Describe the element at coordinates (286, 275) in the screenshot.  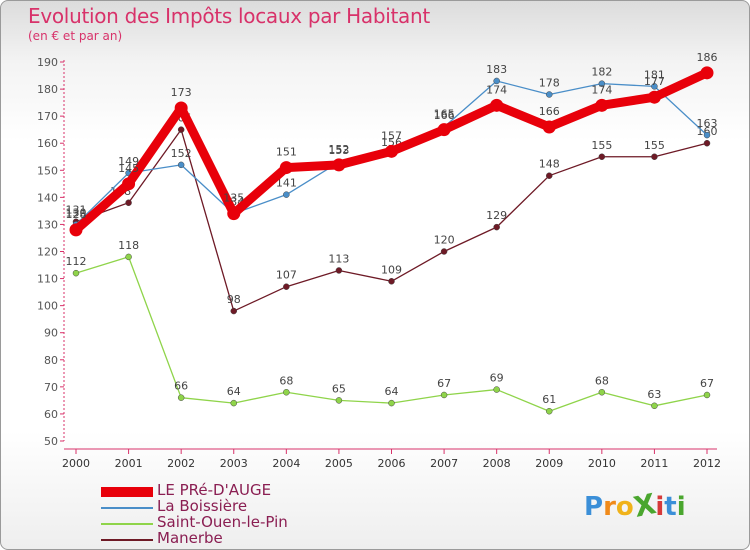
I see `data-label: 107` at that location.